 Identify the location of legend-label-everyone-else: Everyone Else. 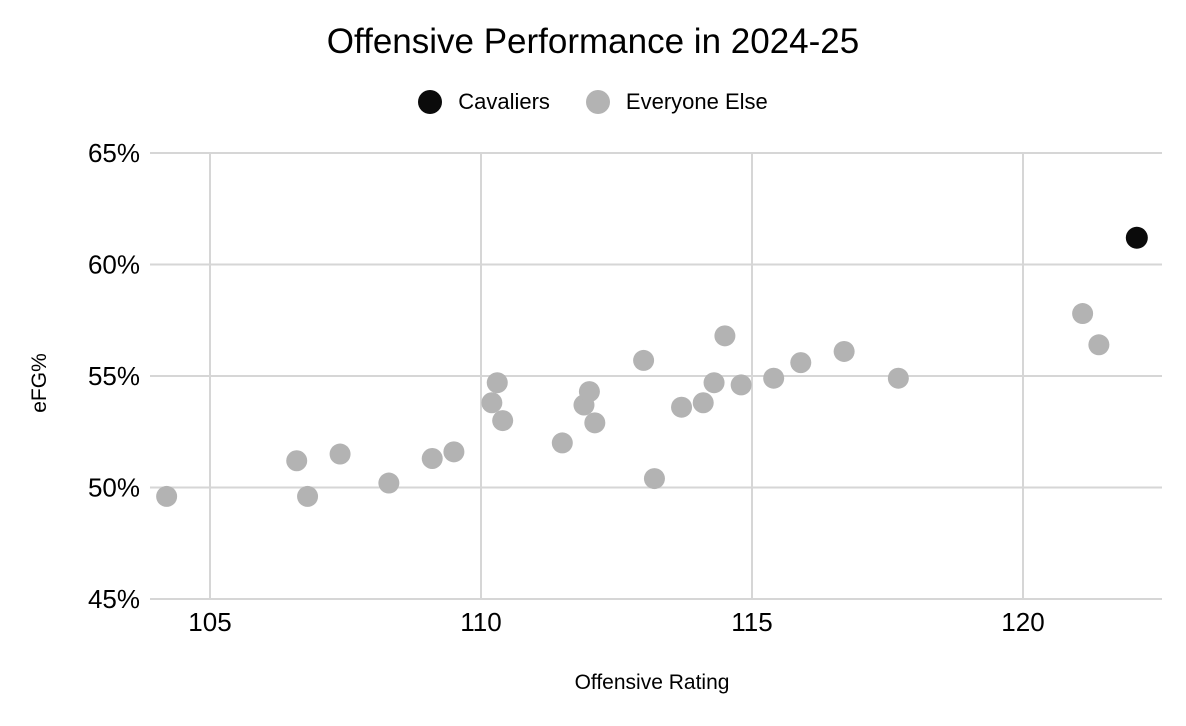
(696, 101).